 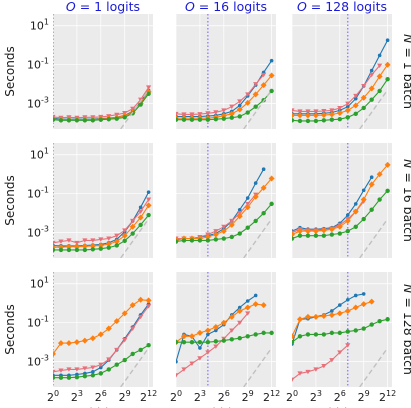 I want to click on column-title-text: = 16 logits, so click(x=231, y=7).